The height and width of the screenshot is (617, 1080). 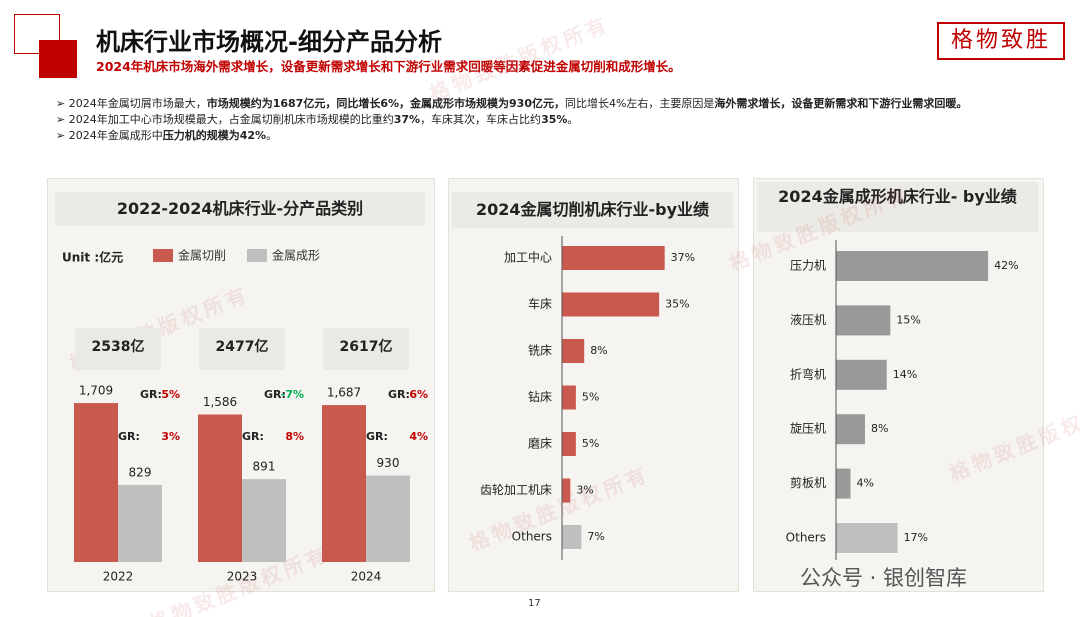 I want to click on header-square-outline, so click(x=37, y=34).